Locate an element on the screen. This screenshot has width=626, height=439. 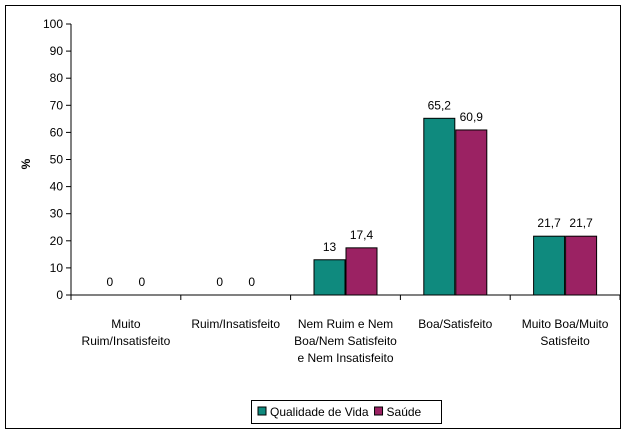
x-category-label: Boa/Satisfeito is located at coordinates (455, 324).